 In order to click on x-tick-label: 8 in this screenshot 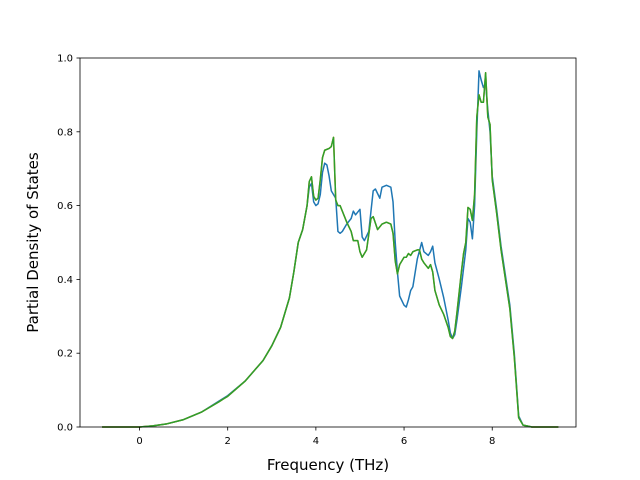, I will do `click(492, 441)`.